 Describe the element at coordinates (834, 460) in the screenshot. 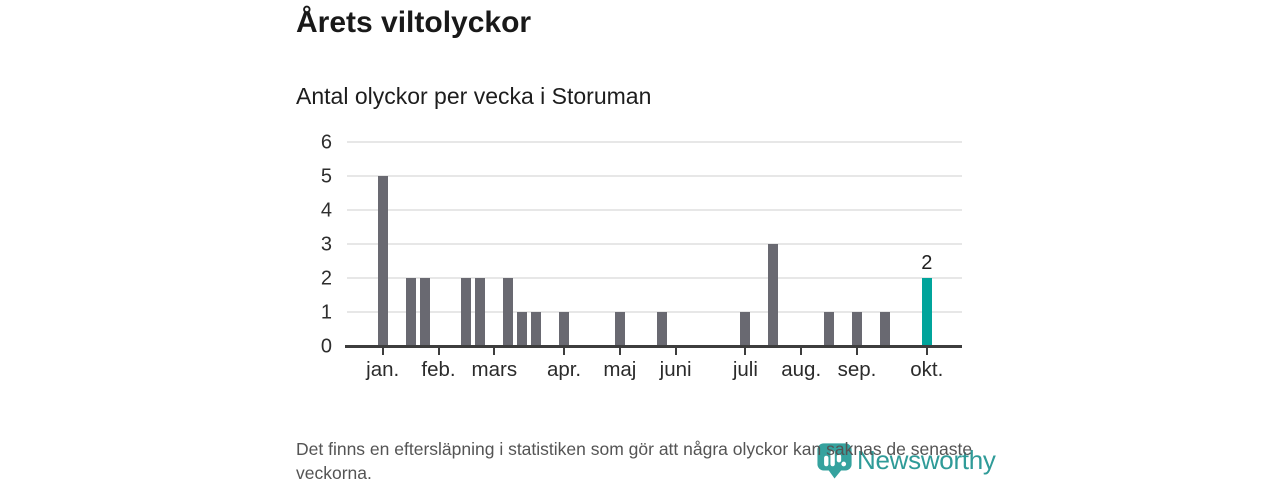

I see `newsworthy-logo-icon` at that location.